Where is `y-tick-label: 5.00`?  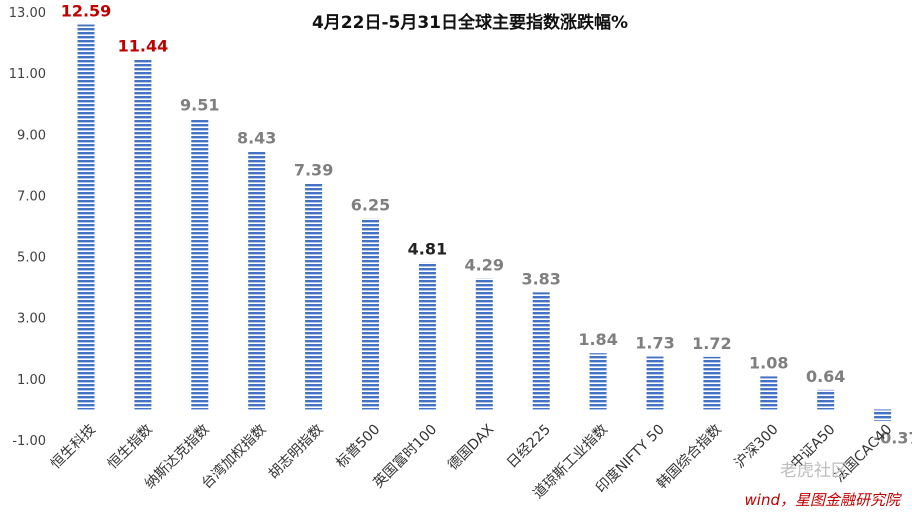
y-tick-label: 5.00 is located at coordinates (31, 258).